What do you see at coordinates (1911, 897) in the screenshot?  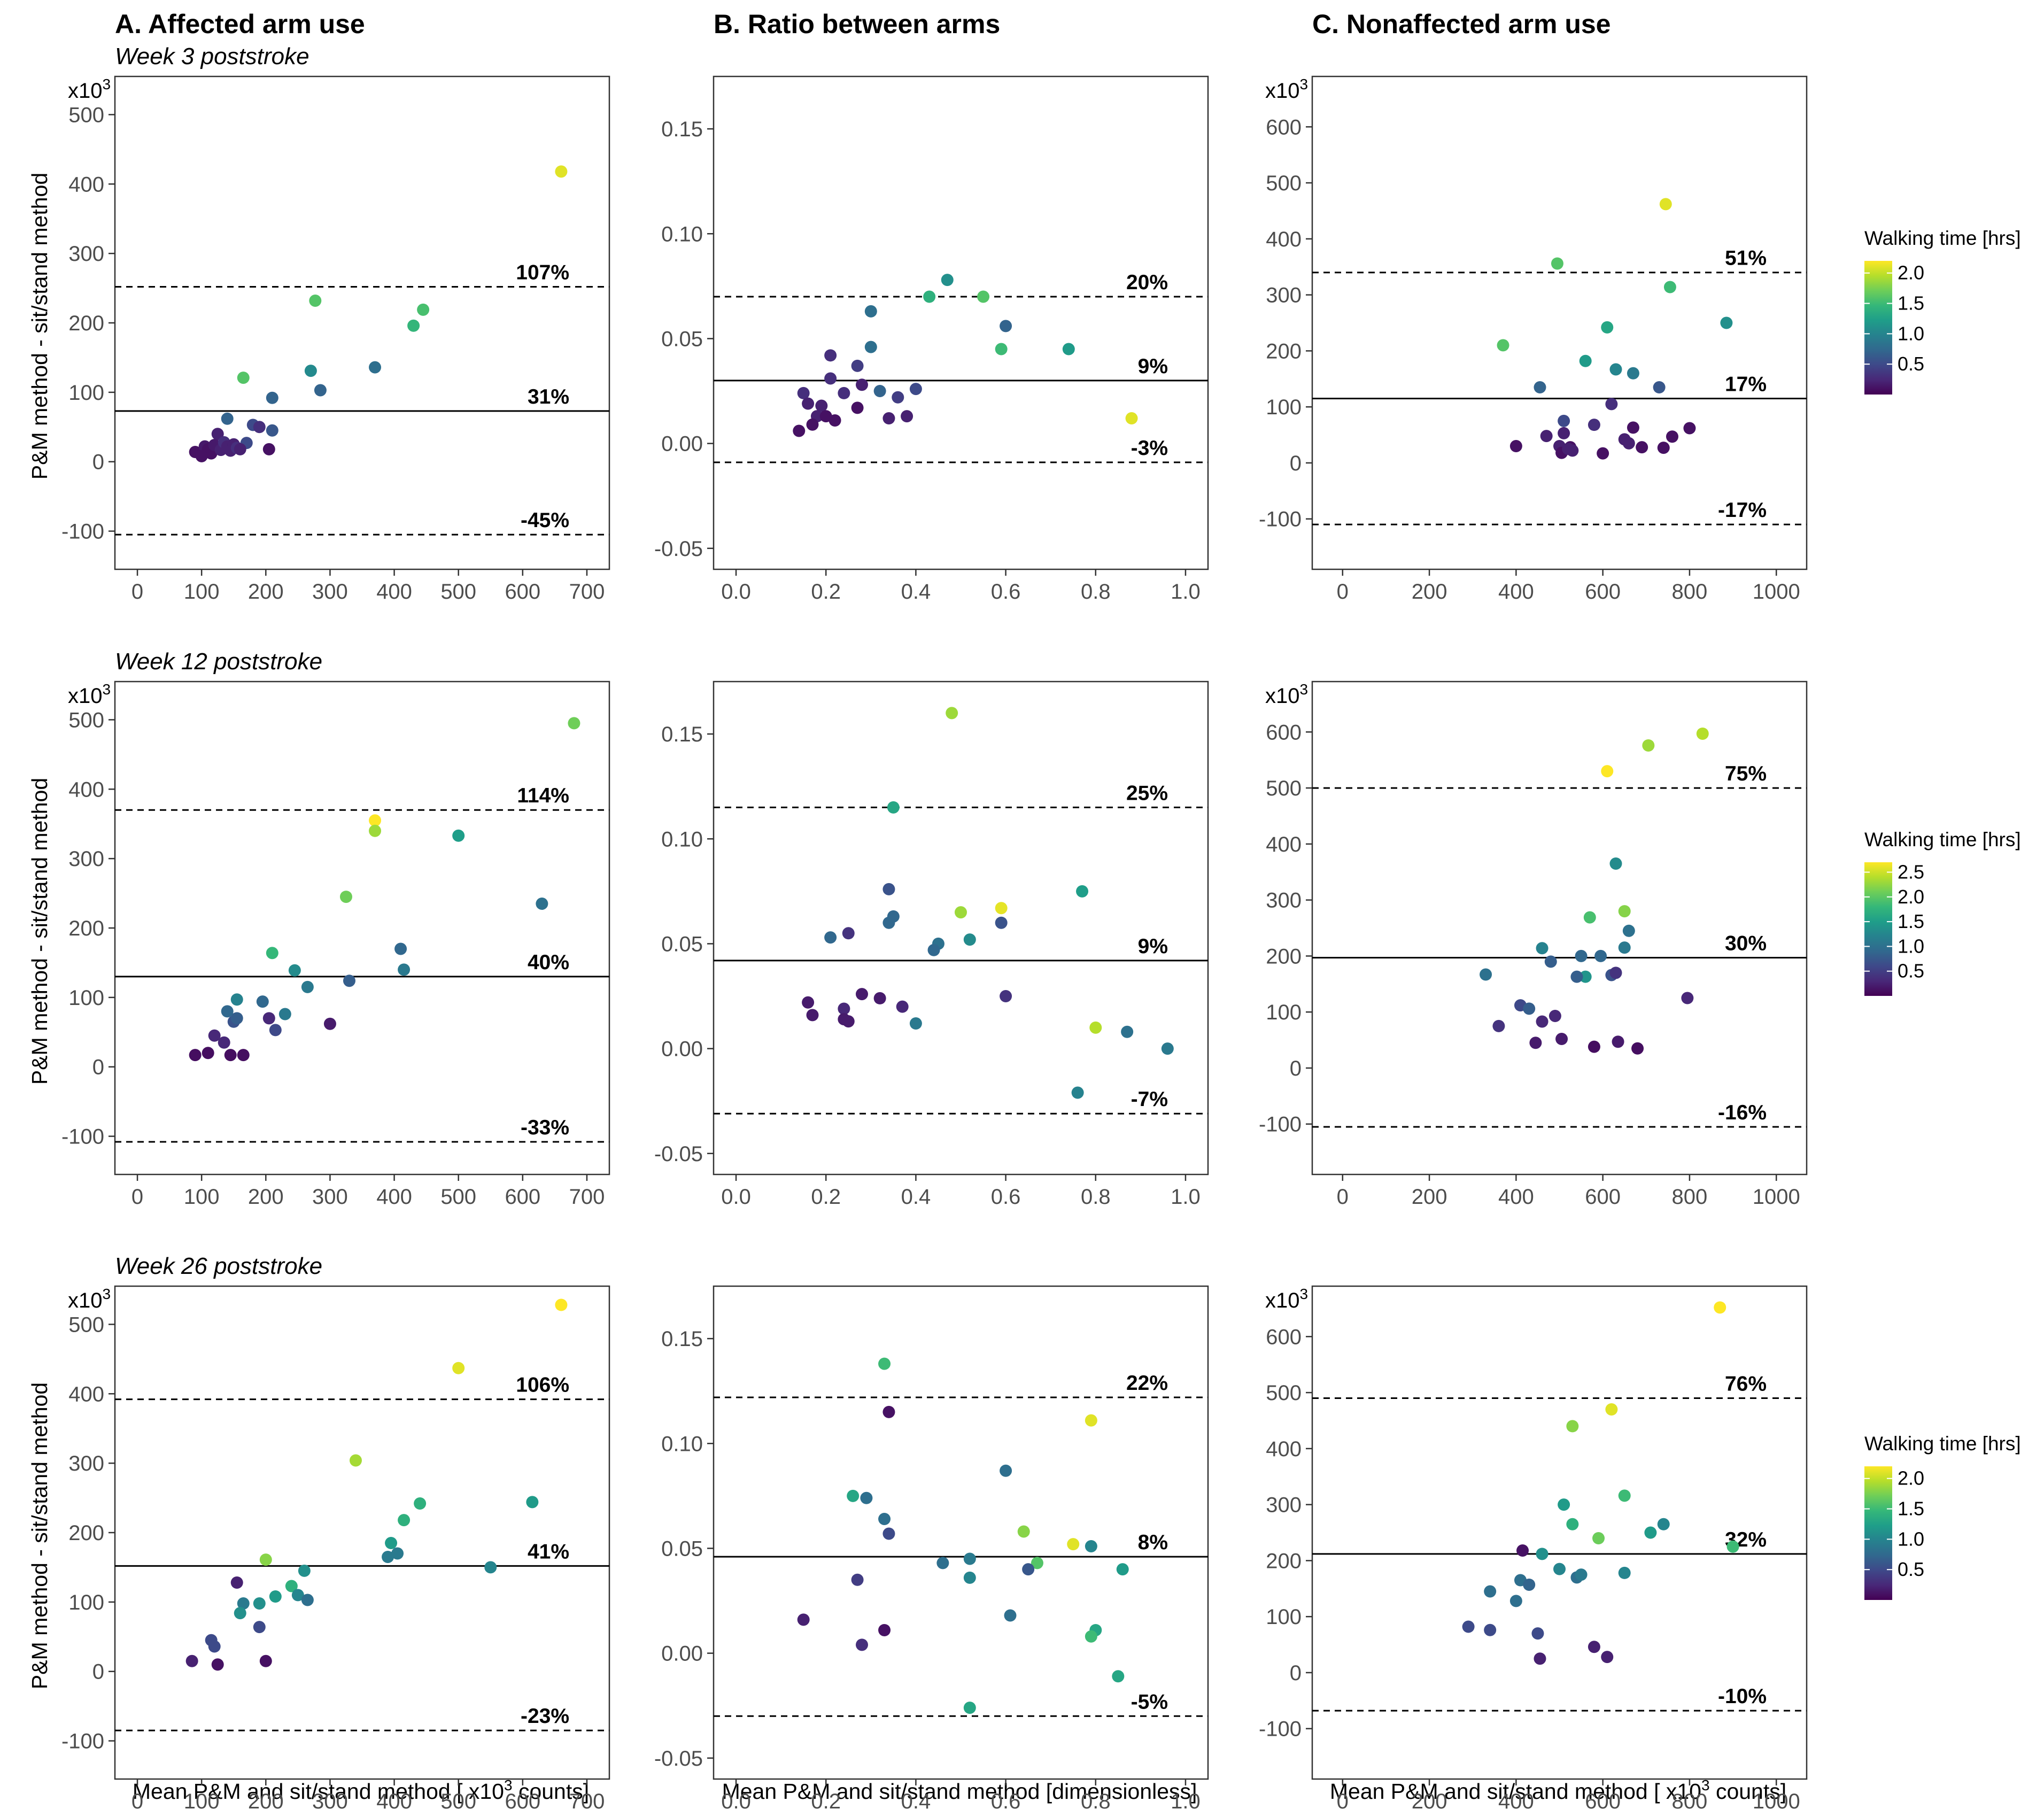 I see `colorbar-tick-label: 2.0` at bounding box center [1911, 897].